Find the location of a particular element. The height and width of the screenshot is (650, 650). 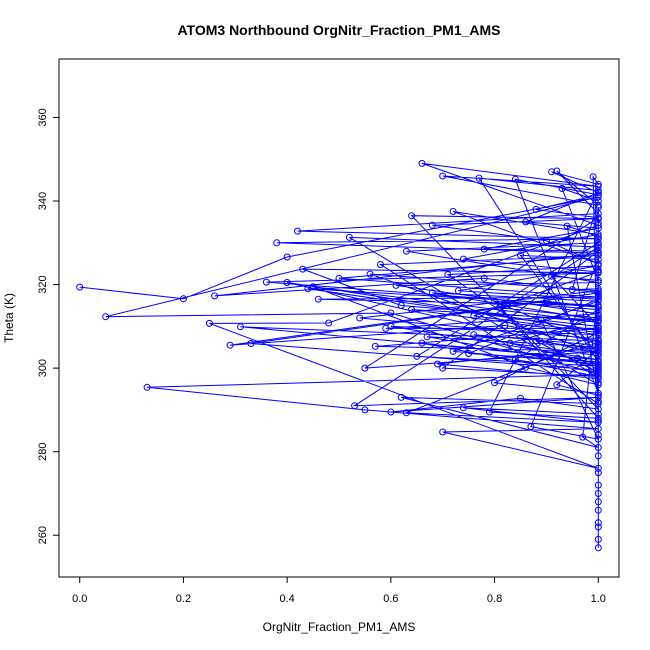

x-axis-label: OrgNitr_Fraction_PM1_AMS is located at coordinates (339, 627).